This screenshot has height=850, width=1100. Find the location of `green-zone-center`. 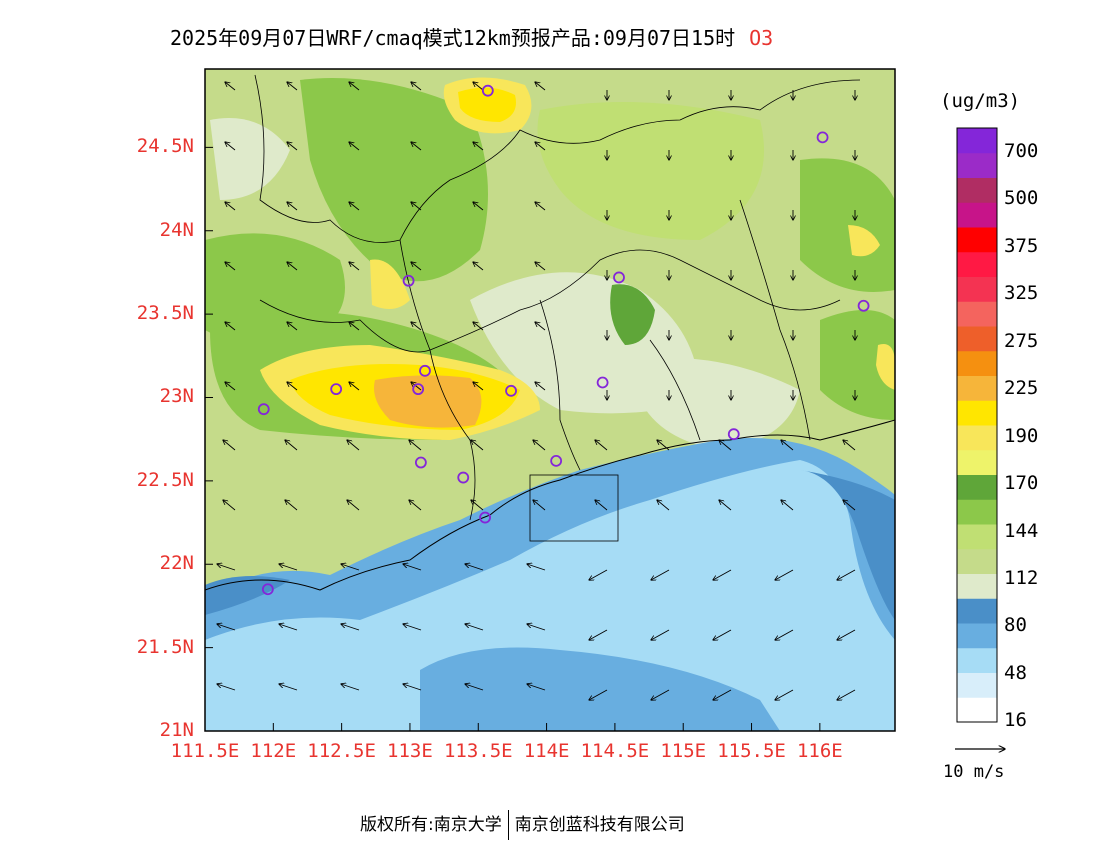

green-zone-center is located at coordinates (632, 314).